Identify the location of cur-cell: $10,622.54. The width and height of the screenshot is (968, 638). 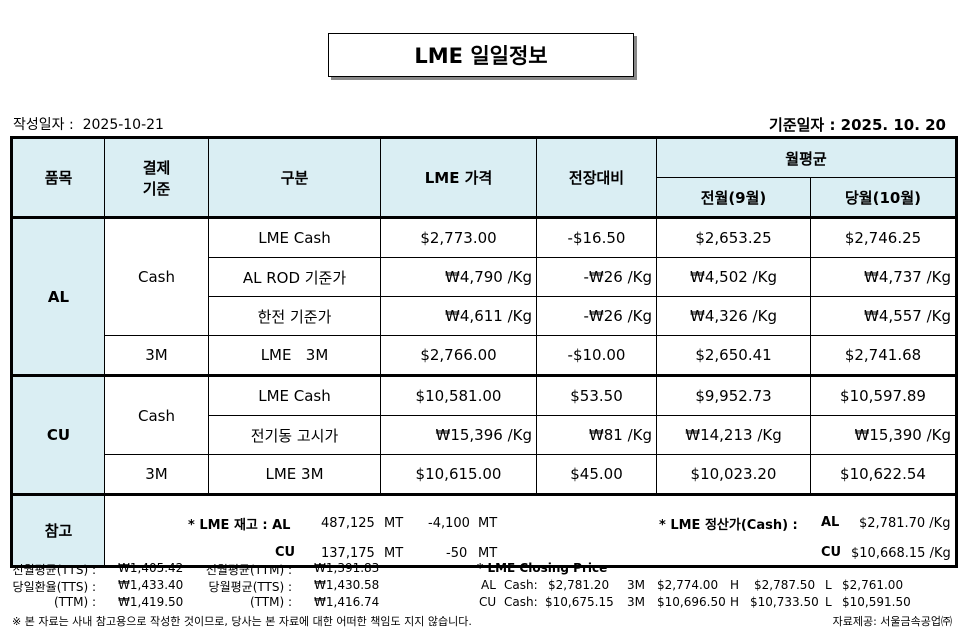
(883, 474).